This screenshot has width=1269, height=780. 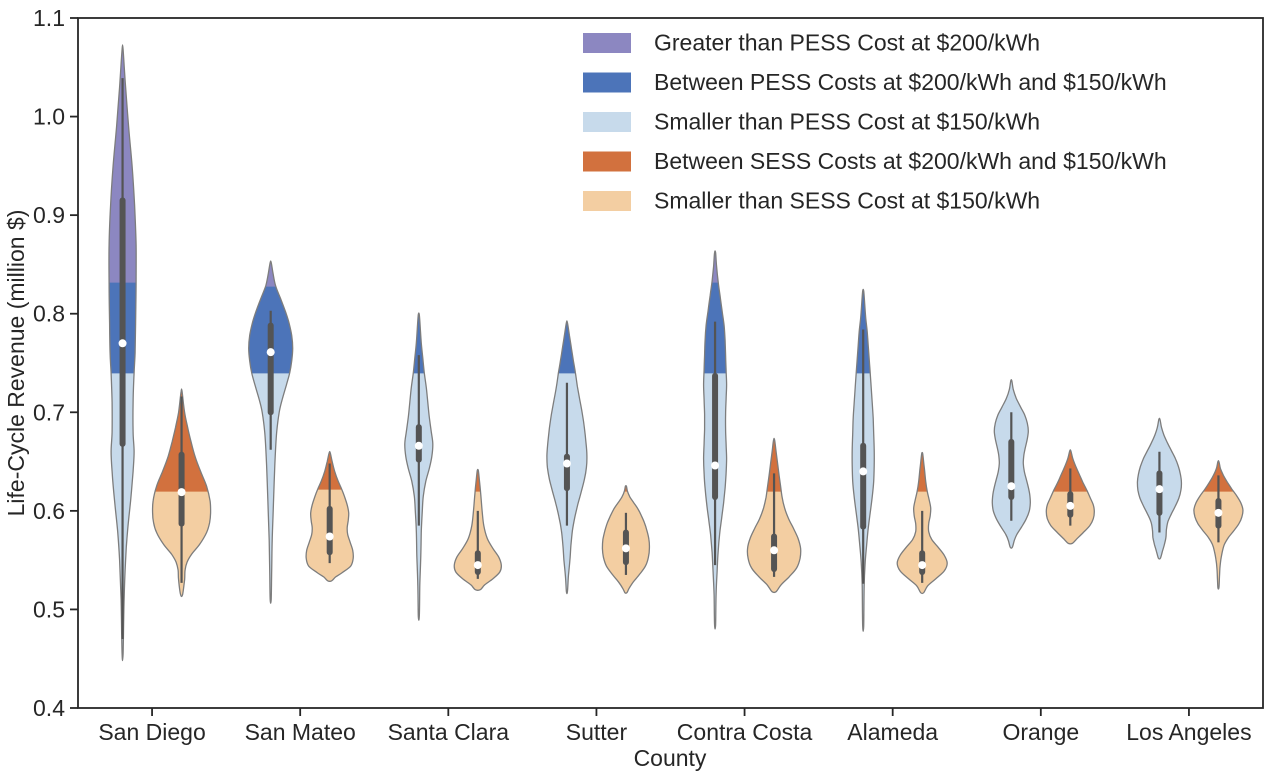 I want to click on violin-orange-pess, so click(x=1011, y=464).